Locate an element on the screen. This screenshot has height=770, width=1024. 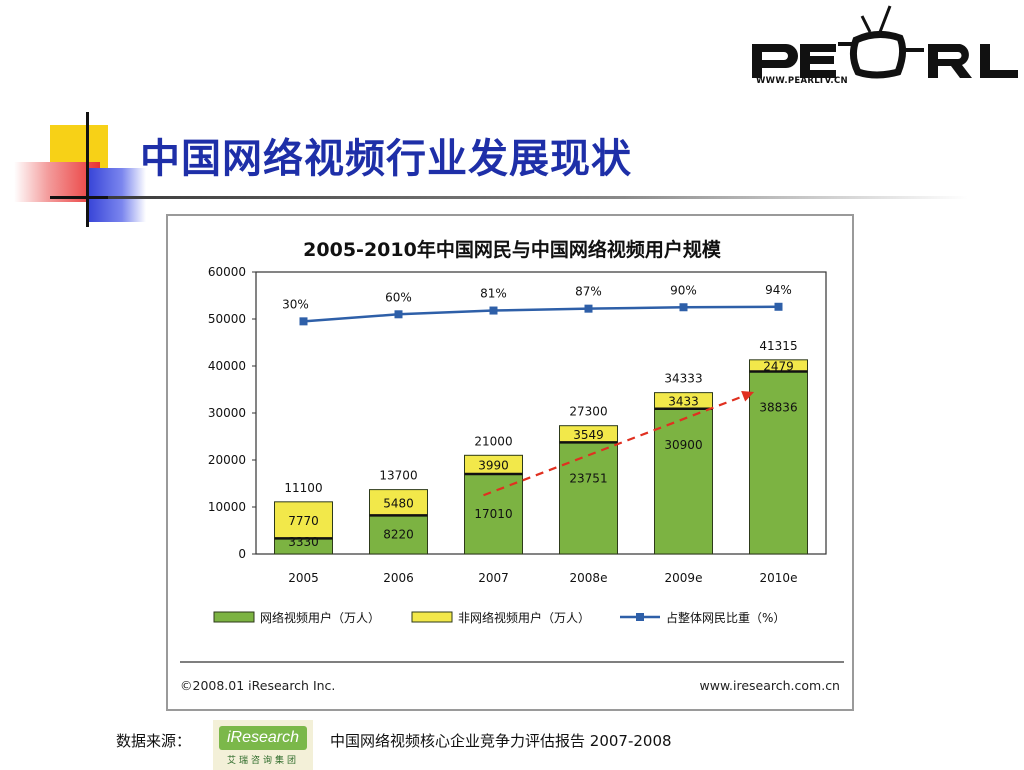
x-tick-label: 2006 is located at coordinates (398, 578).